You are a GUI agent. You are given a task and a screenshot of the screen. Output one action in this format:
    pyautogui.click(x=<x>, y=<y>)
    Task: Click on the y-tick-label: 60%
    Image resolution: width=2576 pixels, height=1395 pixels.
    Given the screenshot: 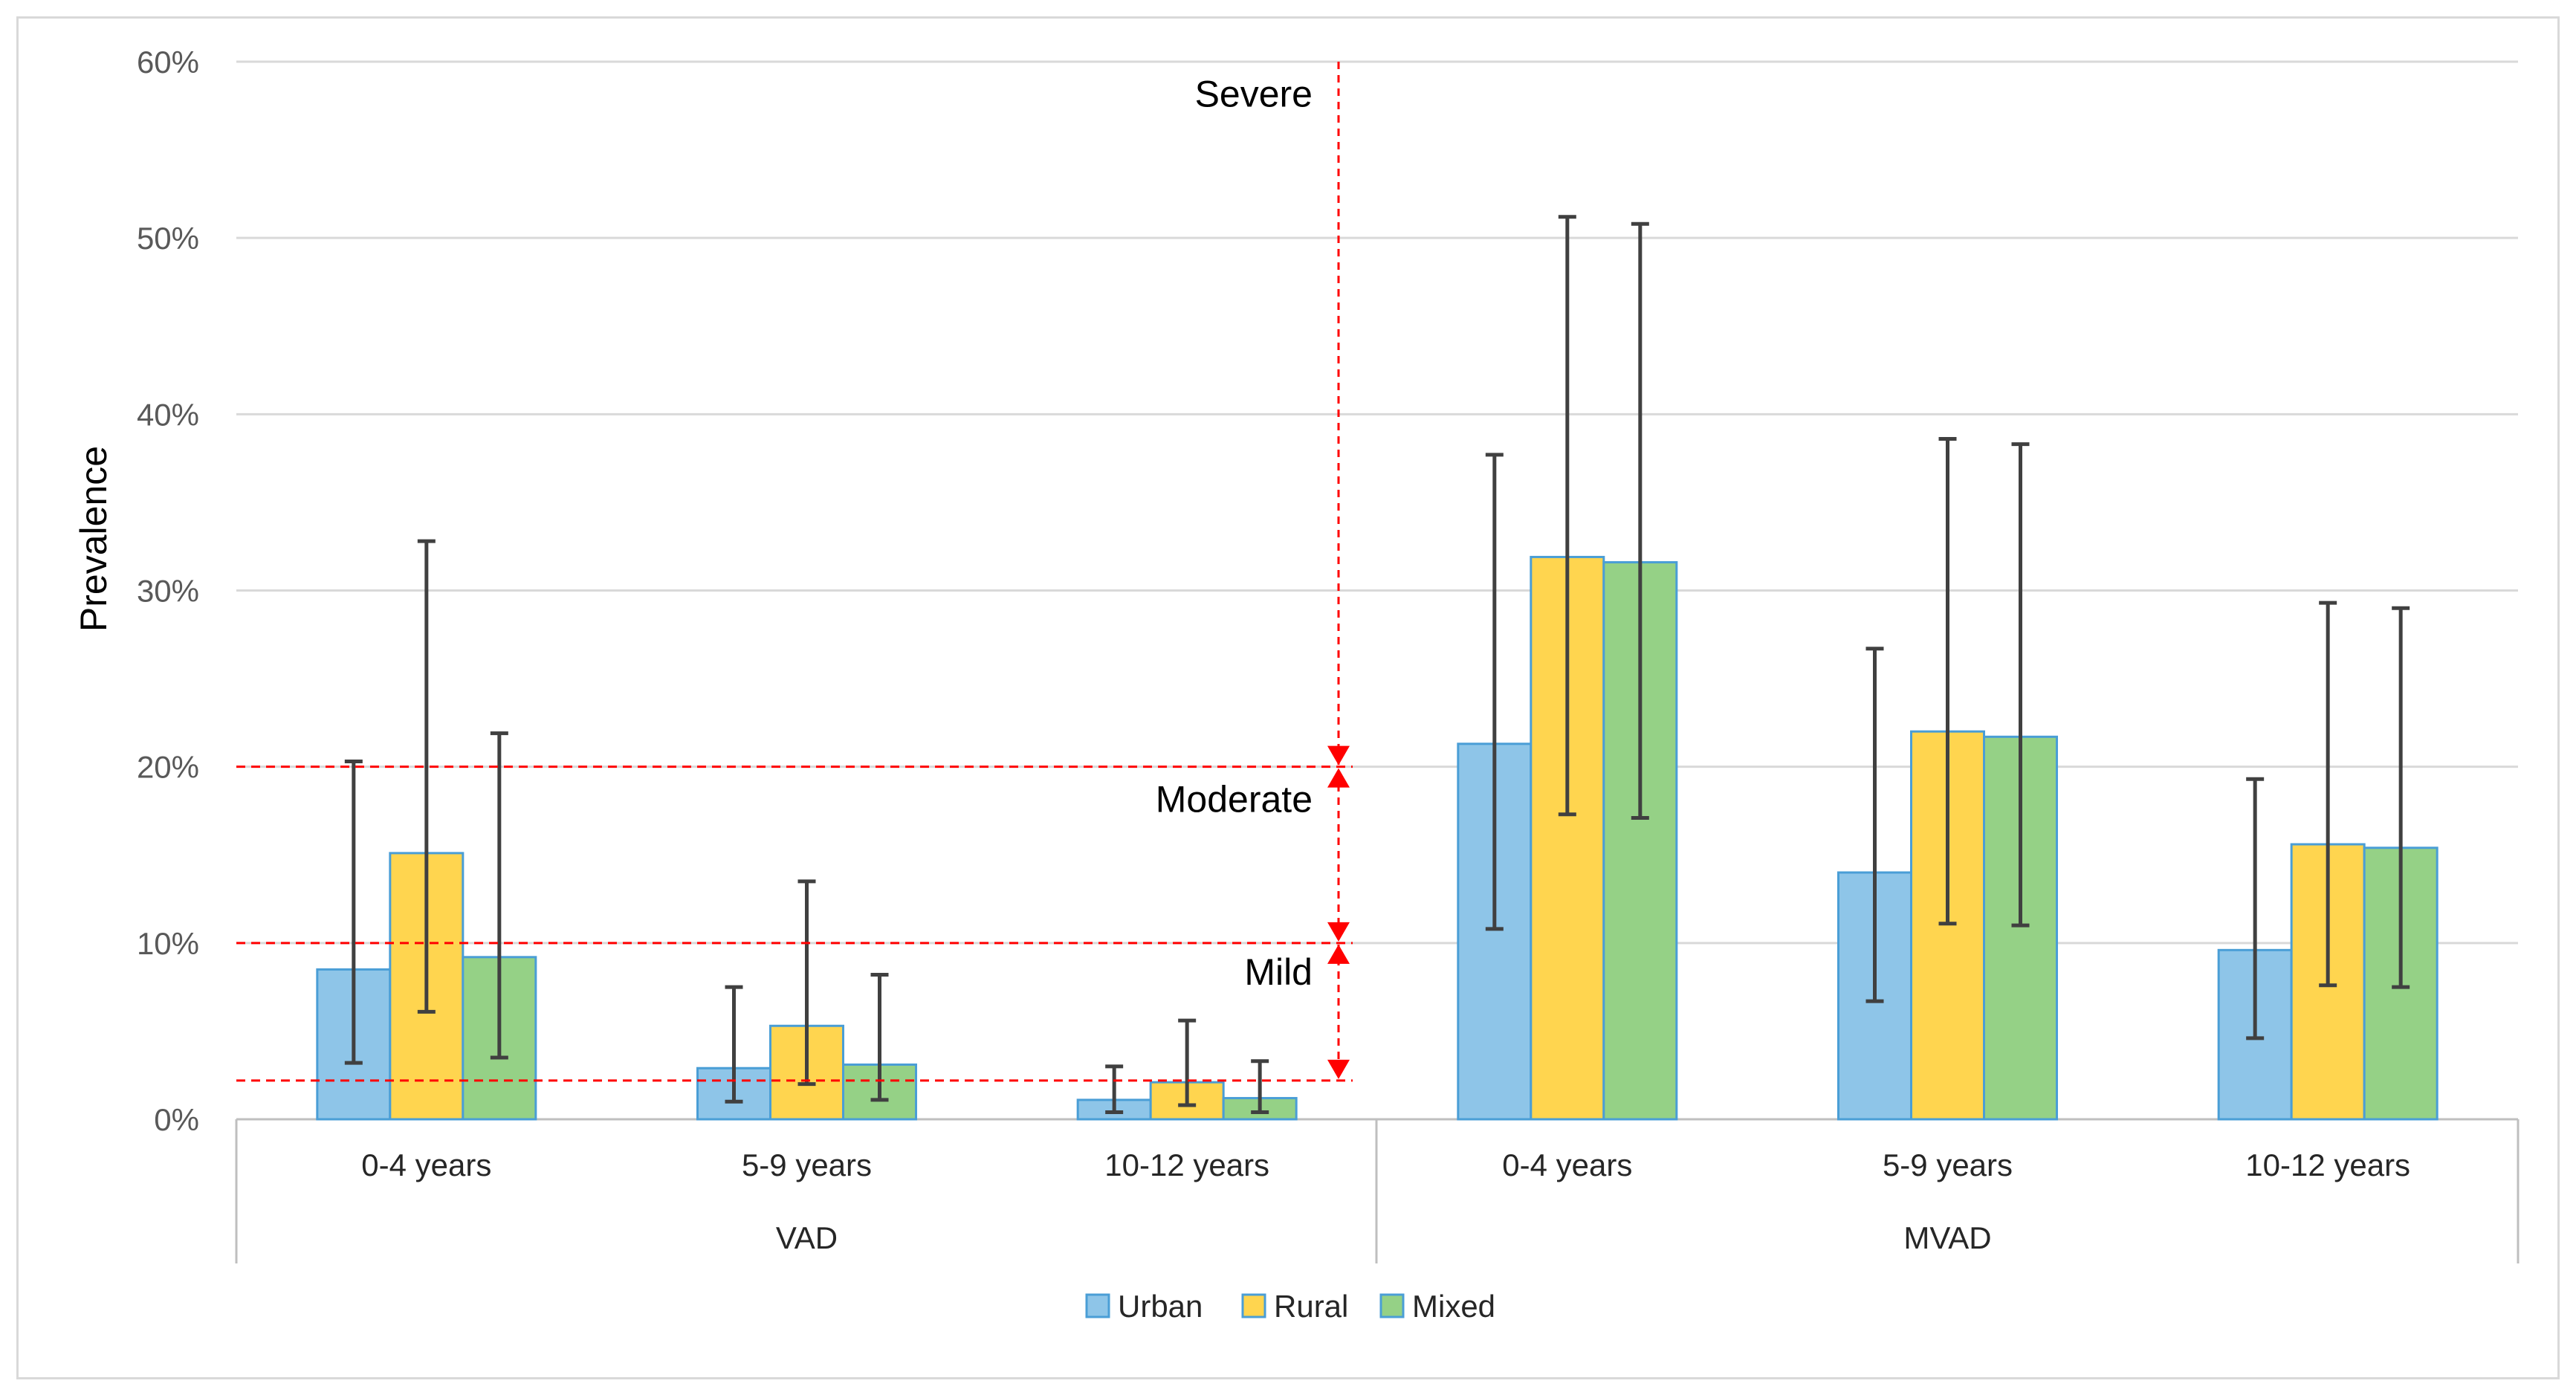 What is the action you would take?
    pyautogui.click(x=168, y=62)
    